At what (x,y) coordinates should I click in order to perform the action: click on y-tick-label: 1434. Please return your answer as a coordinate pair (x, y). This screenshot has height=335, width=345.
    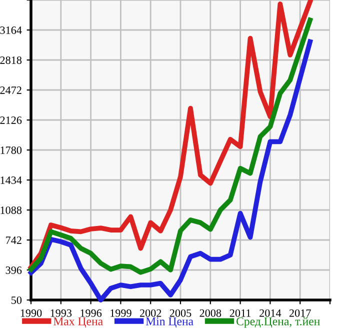
    Looking at the image, I should click on (11, 180).